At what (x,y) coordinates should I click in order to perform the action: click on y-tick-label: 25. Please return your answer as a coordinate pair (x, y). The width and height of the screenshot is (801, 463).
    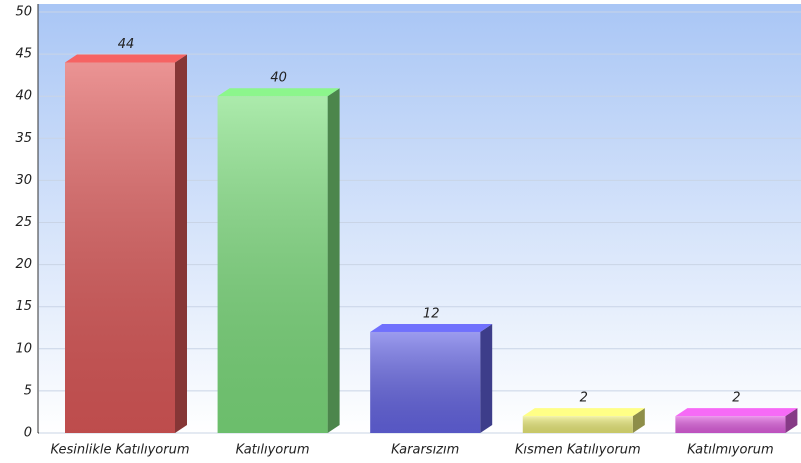
    Looking at the image, I should click on (23, 222).